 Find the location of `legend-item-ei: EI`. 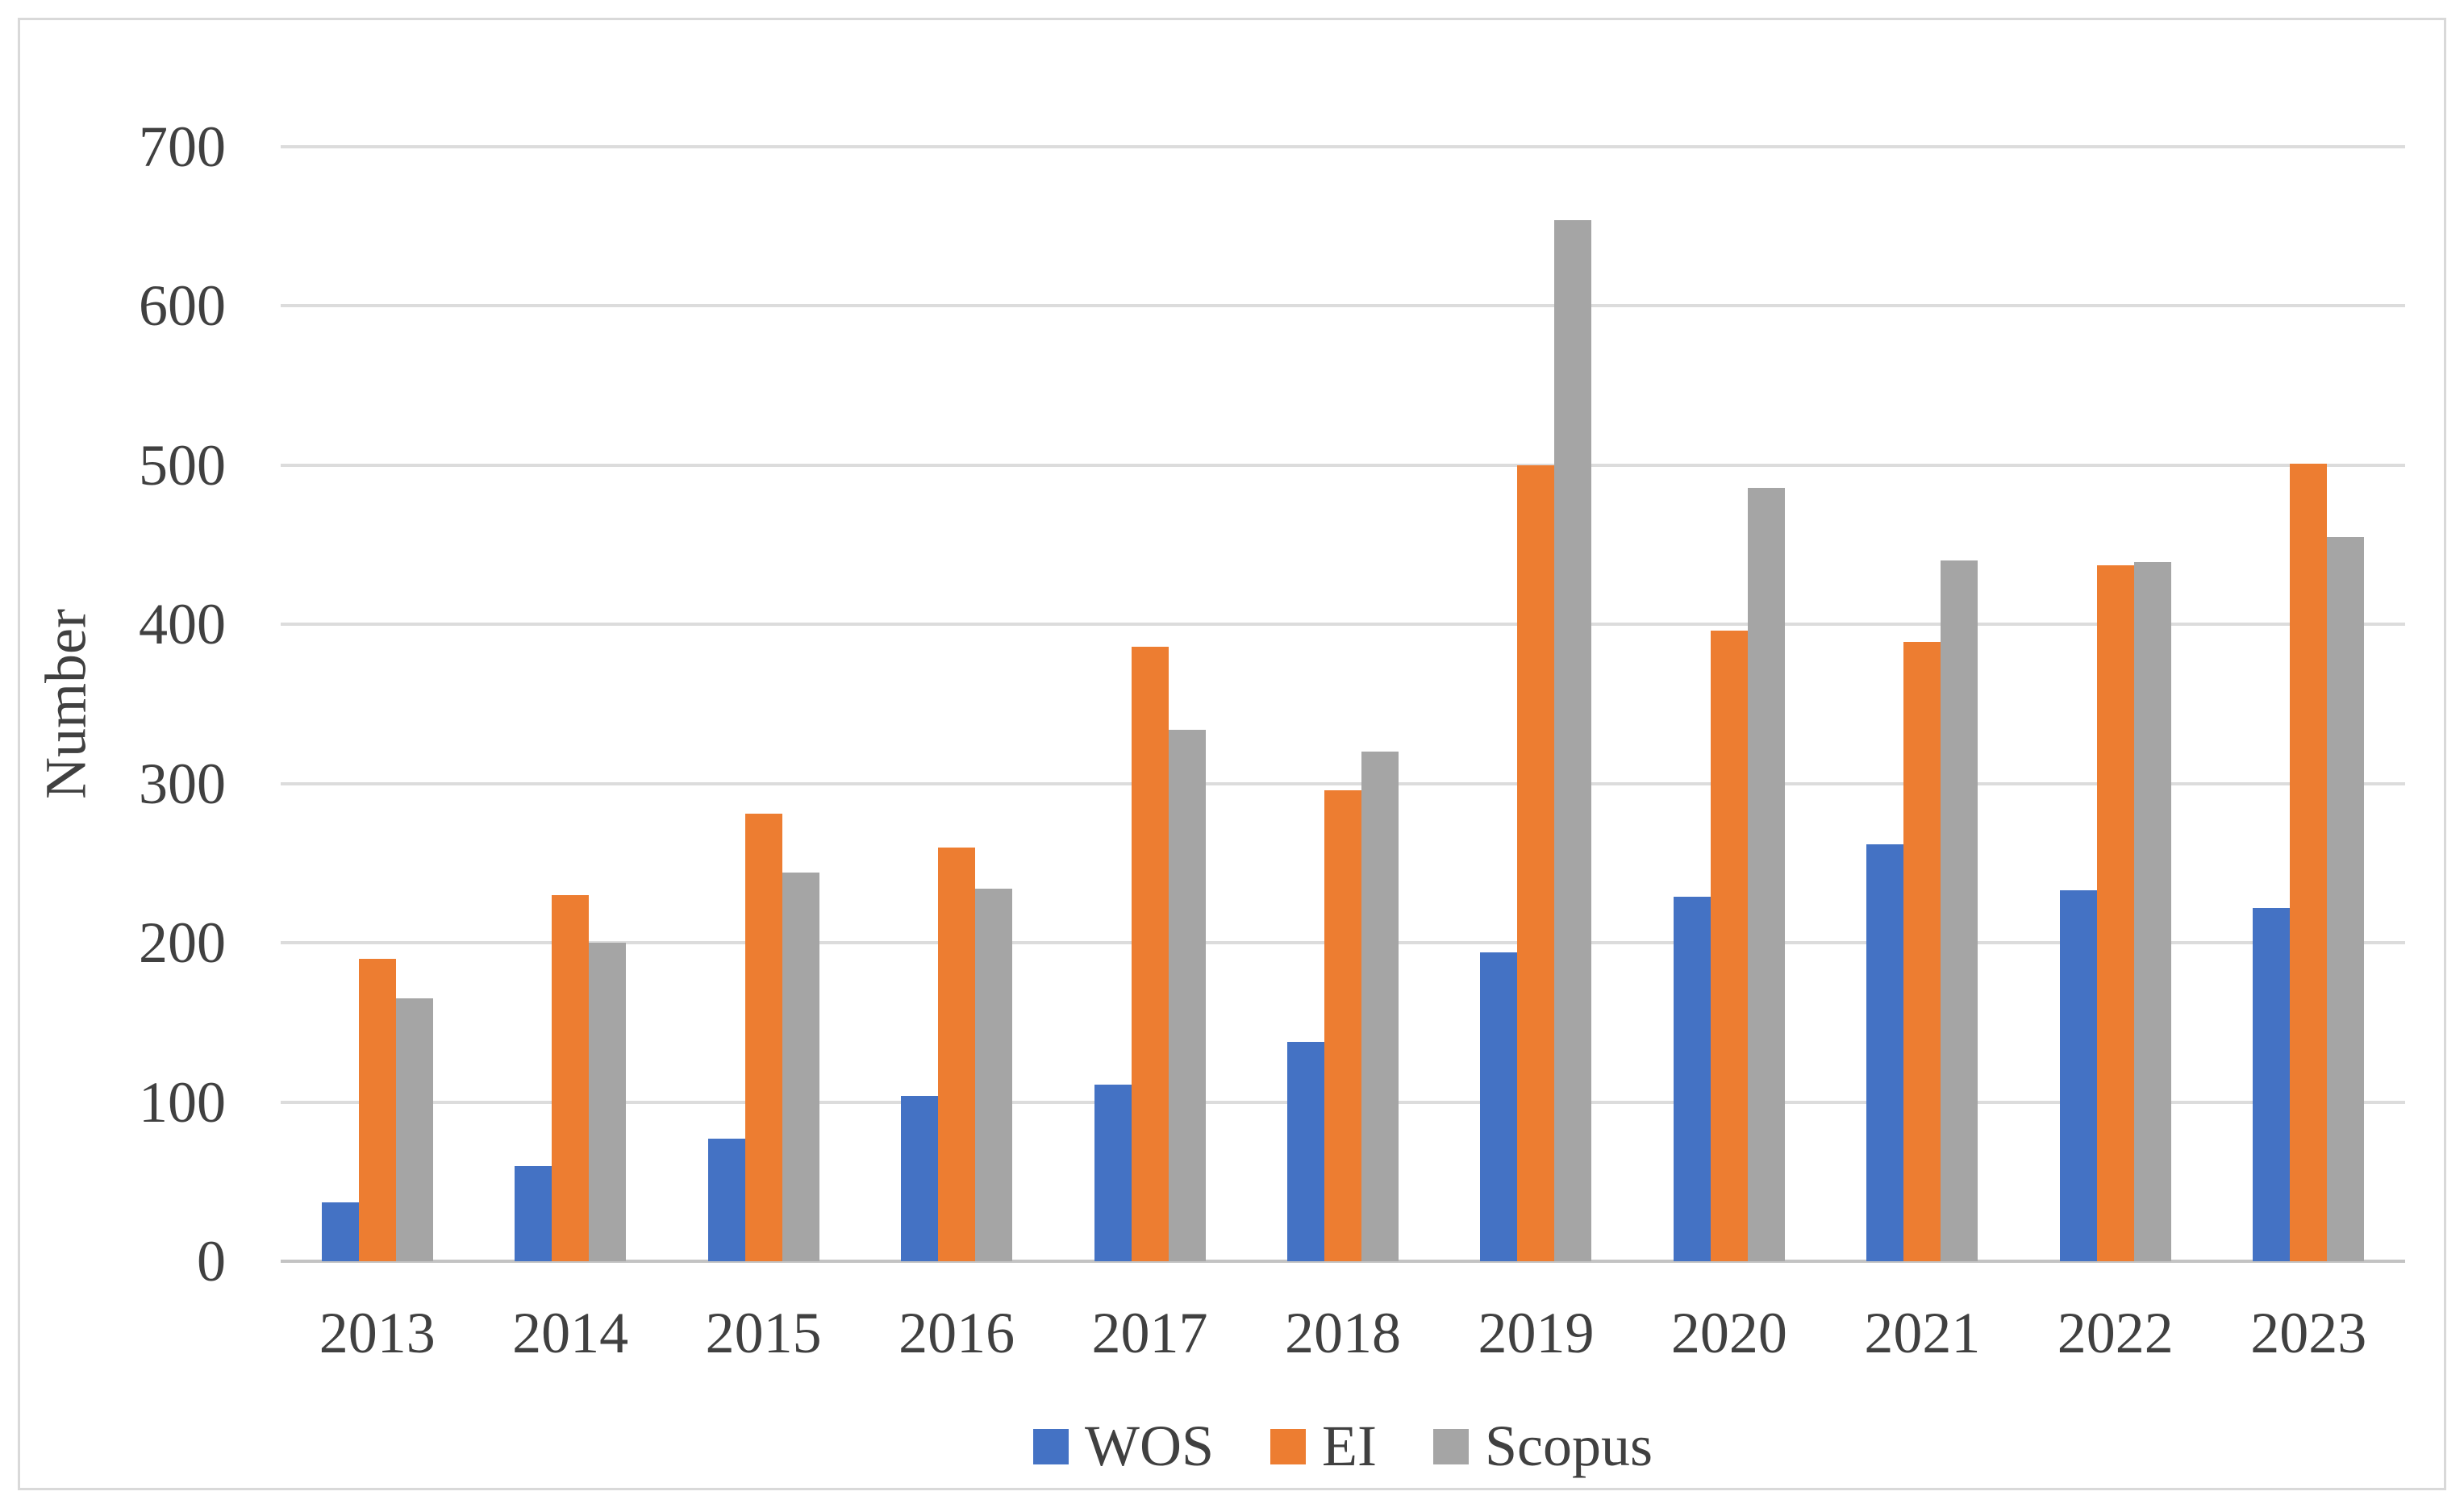

legend-item-ei: EI is located at coordinates (1323, 1446).